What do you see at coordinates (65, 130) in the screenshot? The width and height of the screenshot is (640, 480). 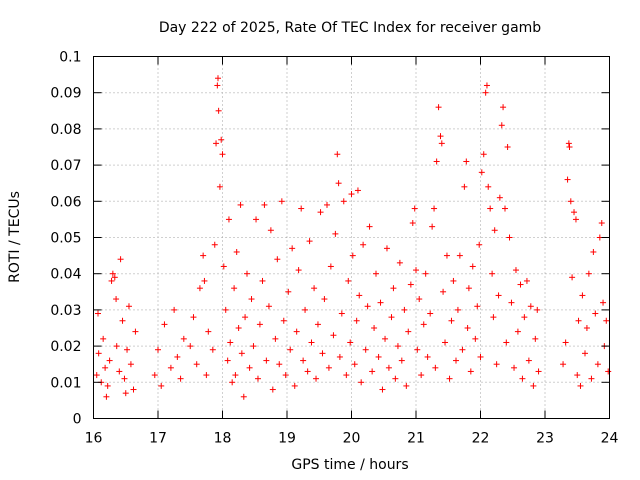 I see `y-tick-label: 0.08` at bounding box center [65, 130].